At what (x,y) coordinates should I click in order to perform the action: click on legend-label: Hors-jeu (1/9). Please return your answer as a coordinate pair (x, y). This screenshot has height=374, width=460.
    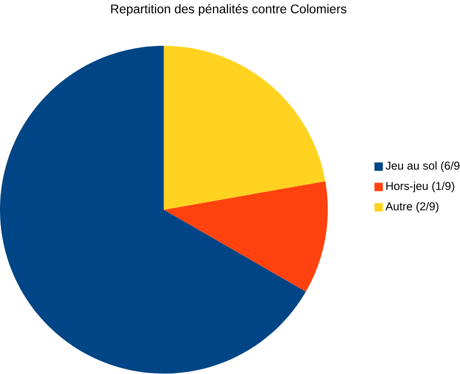
    Looking at the image, I should click on (420, 187).